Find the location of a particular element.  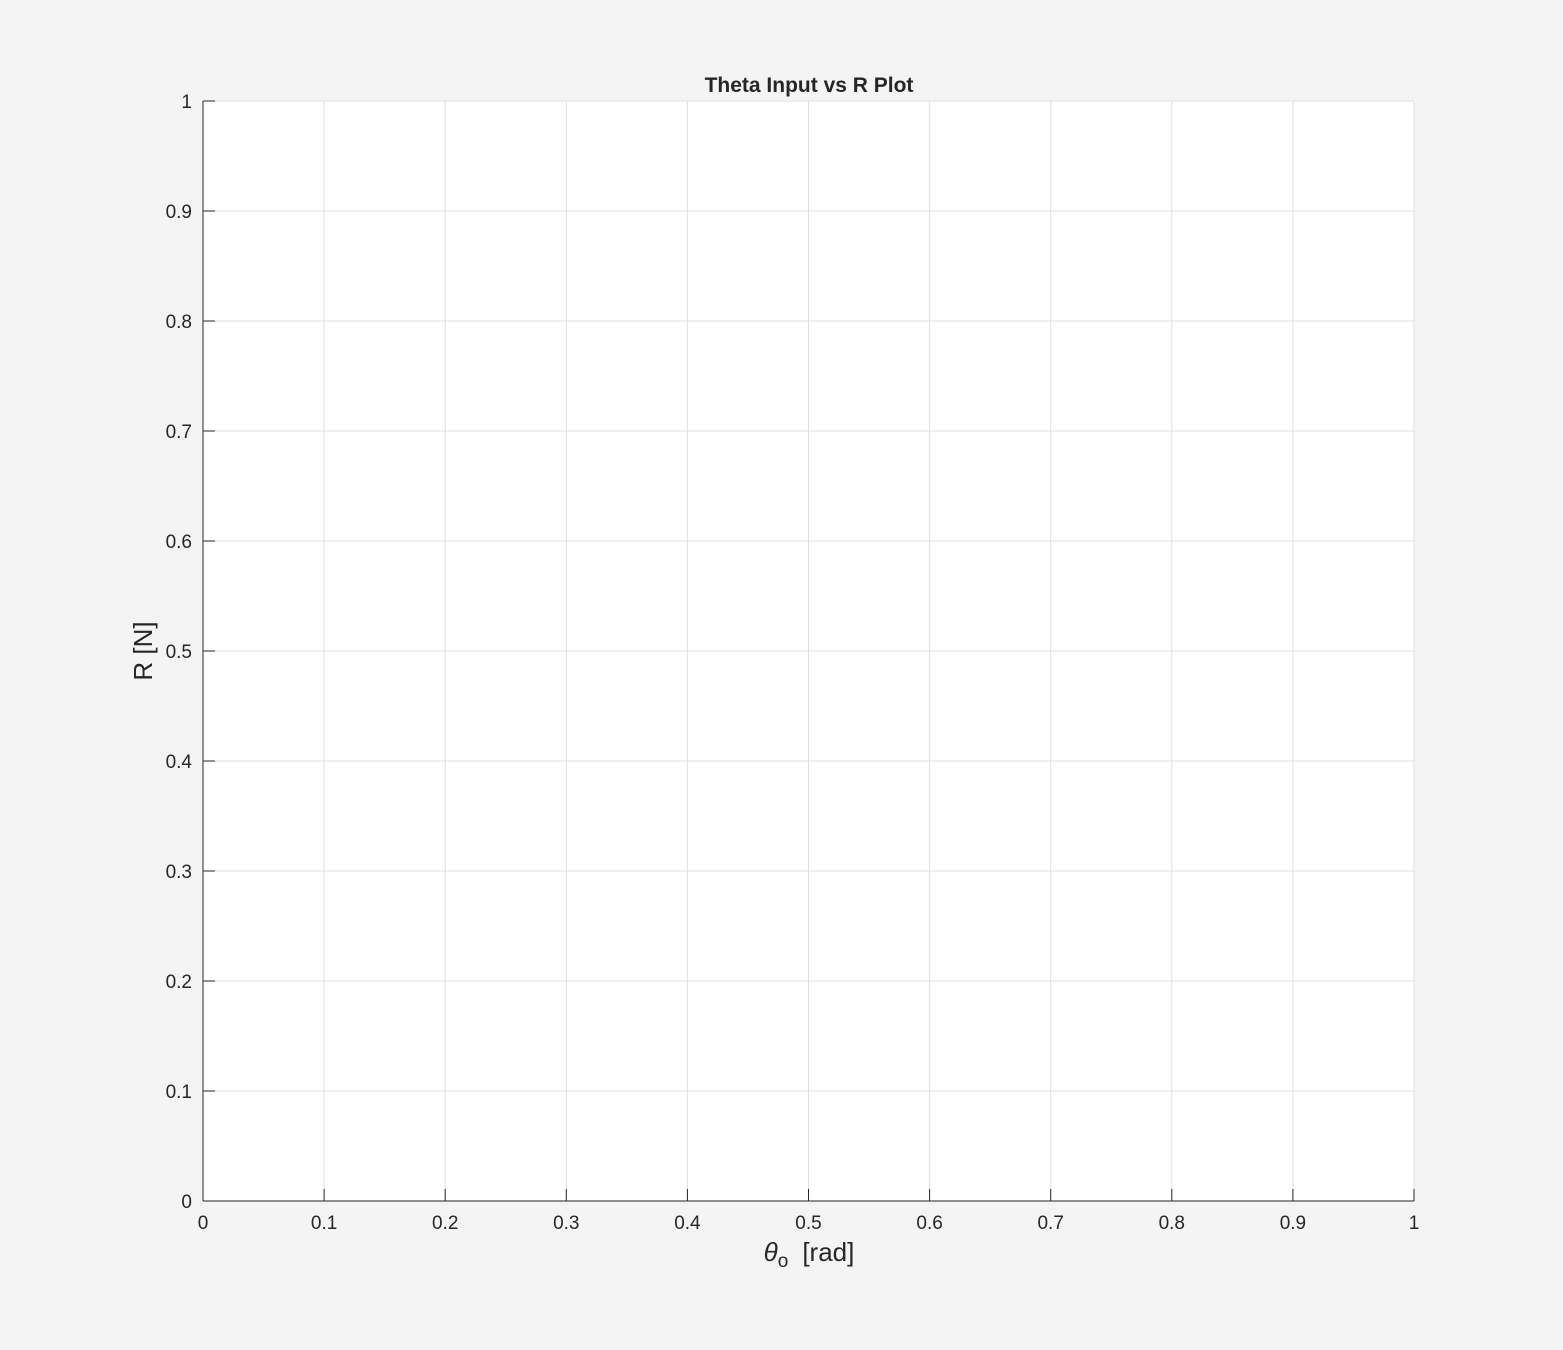

x-tick-label: 0.3 is located at coordinates (566, 1223).